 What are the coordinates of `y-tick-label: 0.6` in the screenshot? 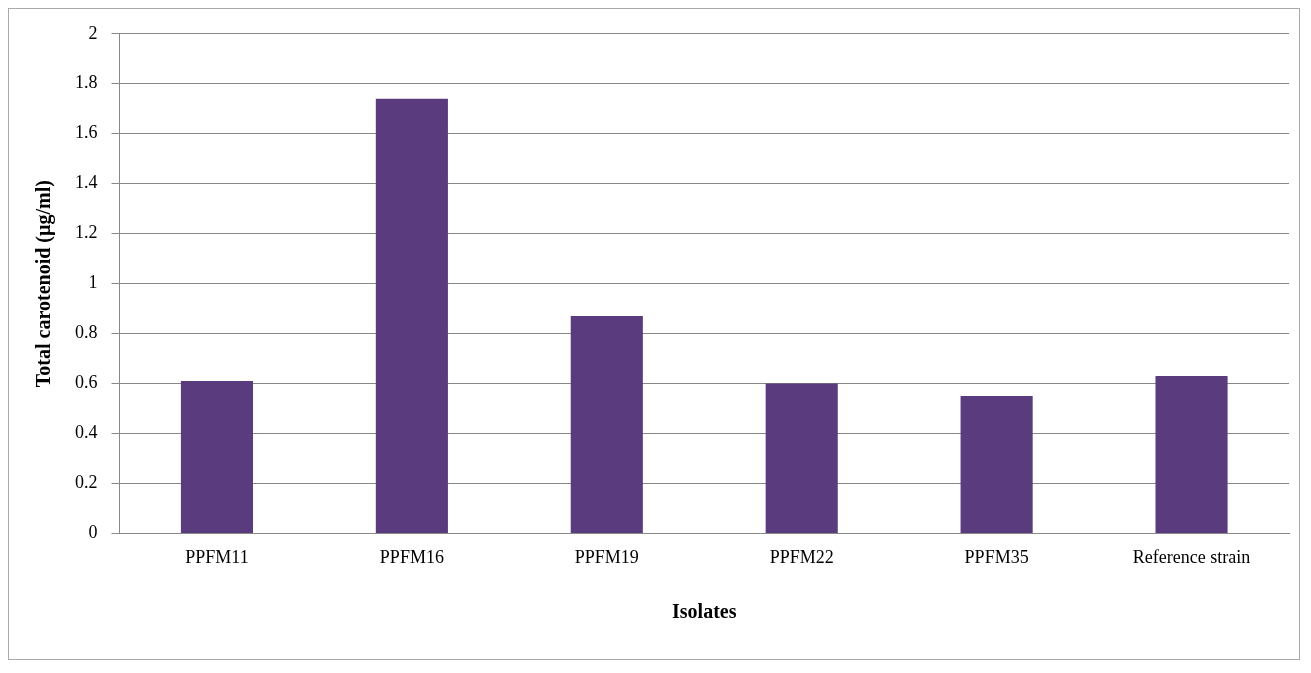 It's located at (86, 382).